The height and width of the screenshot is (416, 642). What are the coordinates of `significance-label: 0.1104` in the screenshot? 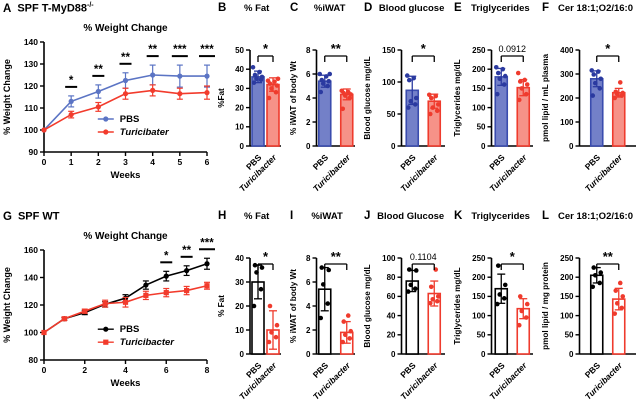 It's located at (423, 257).